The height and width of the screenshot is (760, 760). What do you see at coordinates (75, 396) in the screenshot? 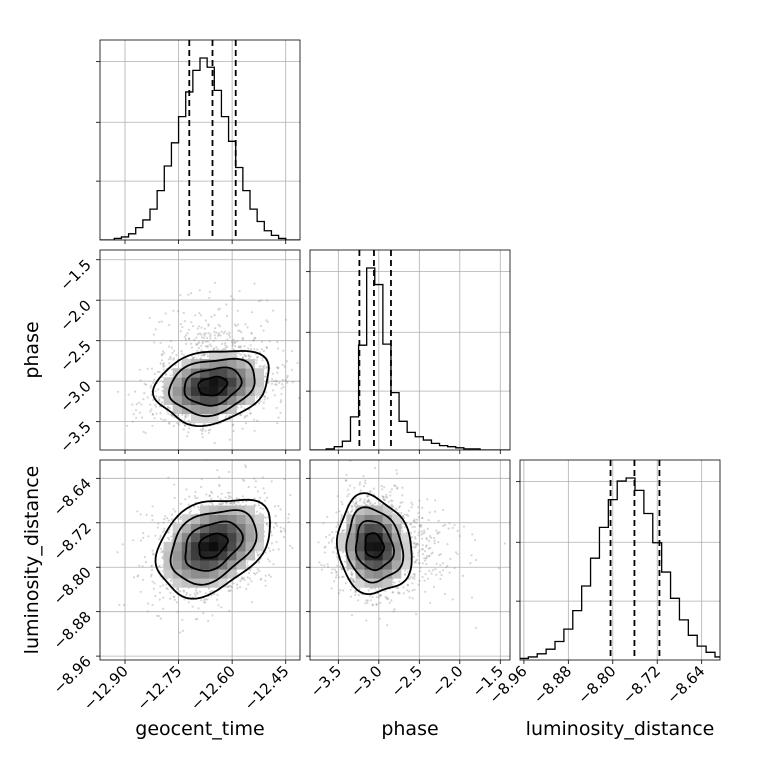
I see `ytick-label-phase-1: −3.0` at bounding box center [75, 396].